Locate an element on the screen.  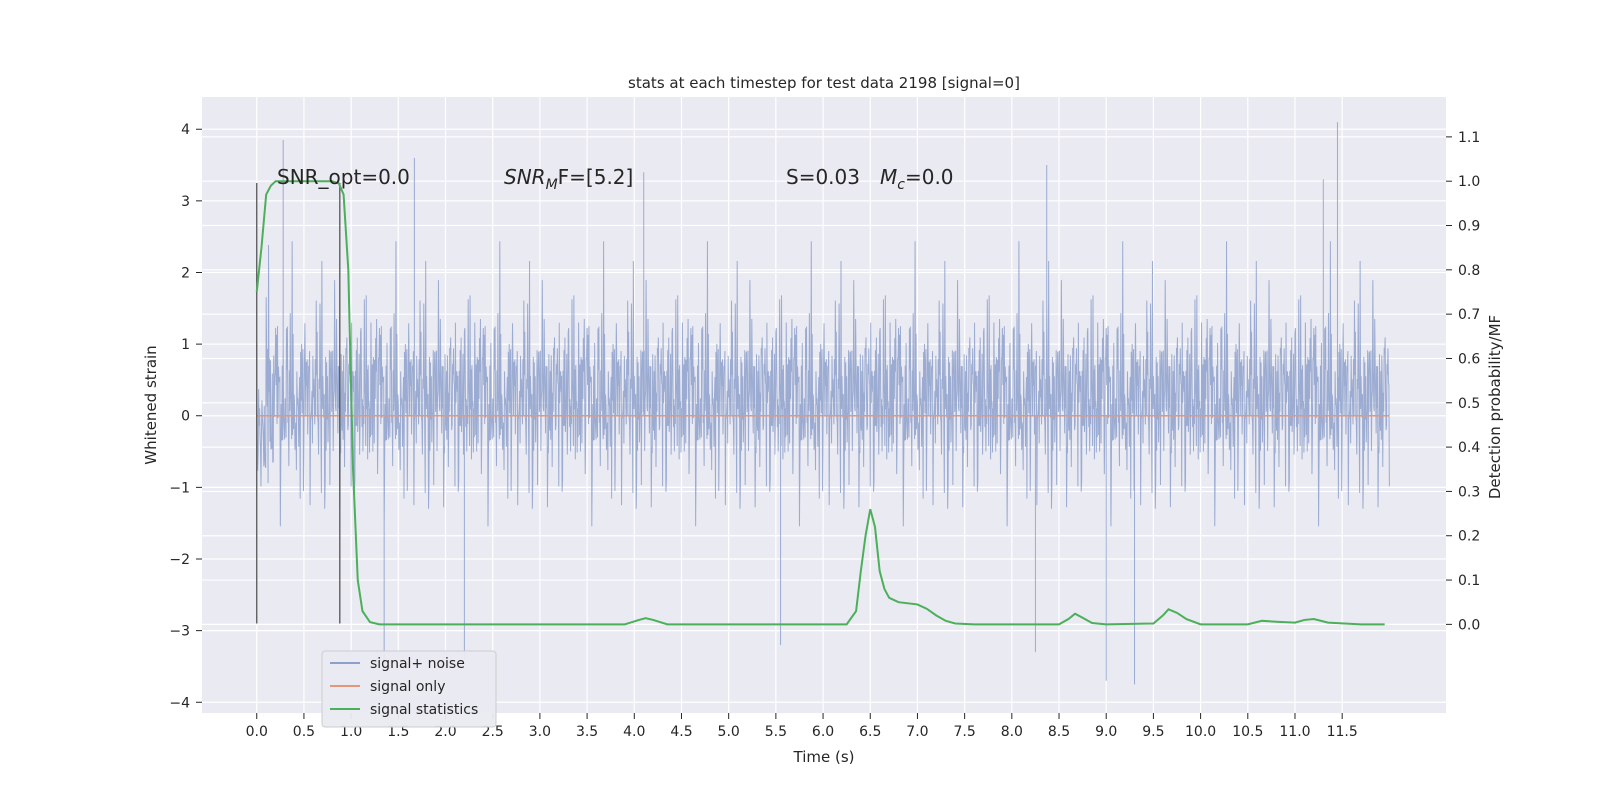
annotation-snr-mf: SNRMF=[5.2] is located at coordinates (568, 179).